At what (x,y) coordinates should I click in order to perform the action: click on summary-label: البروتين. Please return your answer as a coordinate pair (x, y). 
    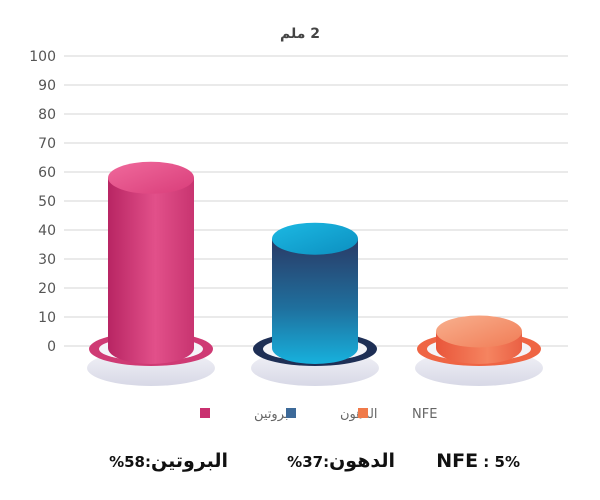
    Looking at the image, I should click on (189, 461).